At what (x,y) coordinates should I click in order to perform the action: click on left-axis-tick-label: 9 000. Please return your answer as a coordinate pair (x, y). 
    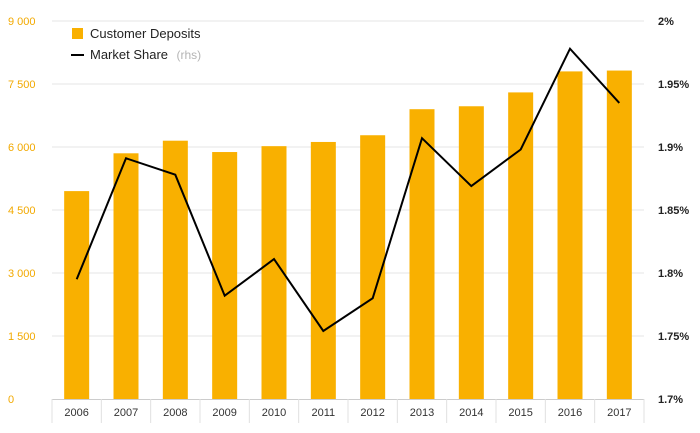
    Looking at the image, I should click on (22, 22).